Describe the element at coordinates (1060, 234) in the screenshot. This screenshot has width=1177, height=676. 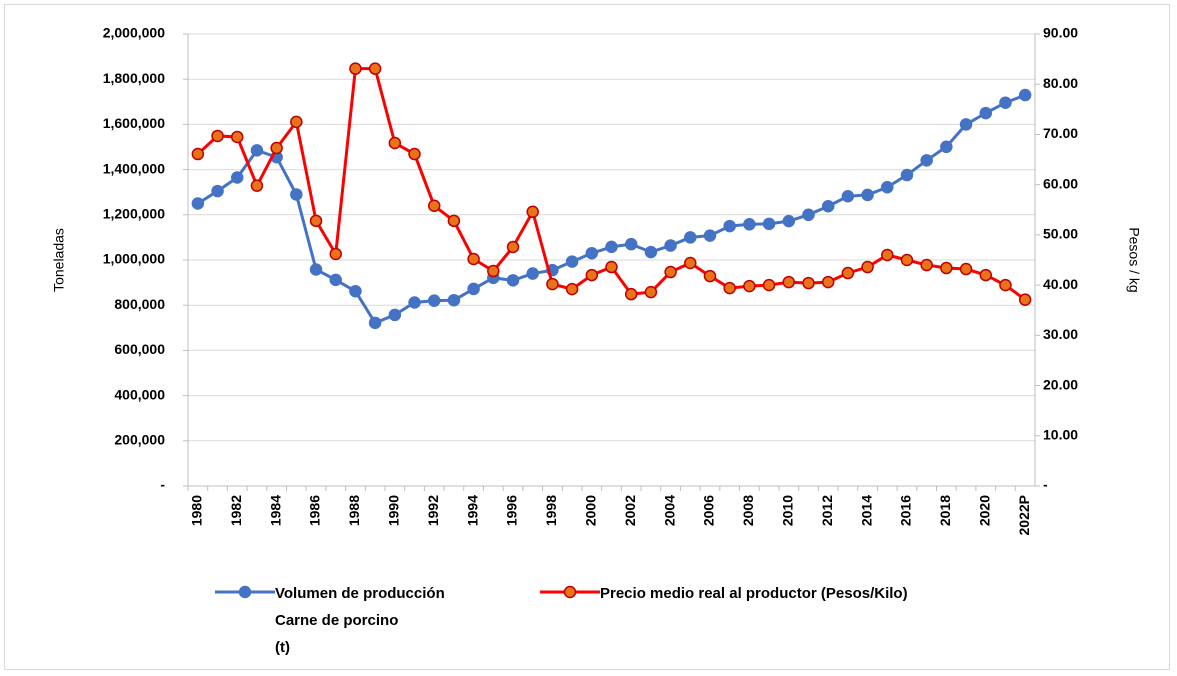
I see `y2-tick-label: 50.00` at that location.